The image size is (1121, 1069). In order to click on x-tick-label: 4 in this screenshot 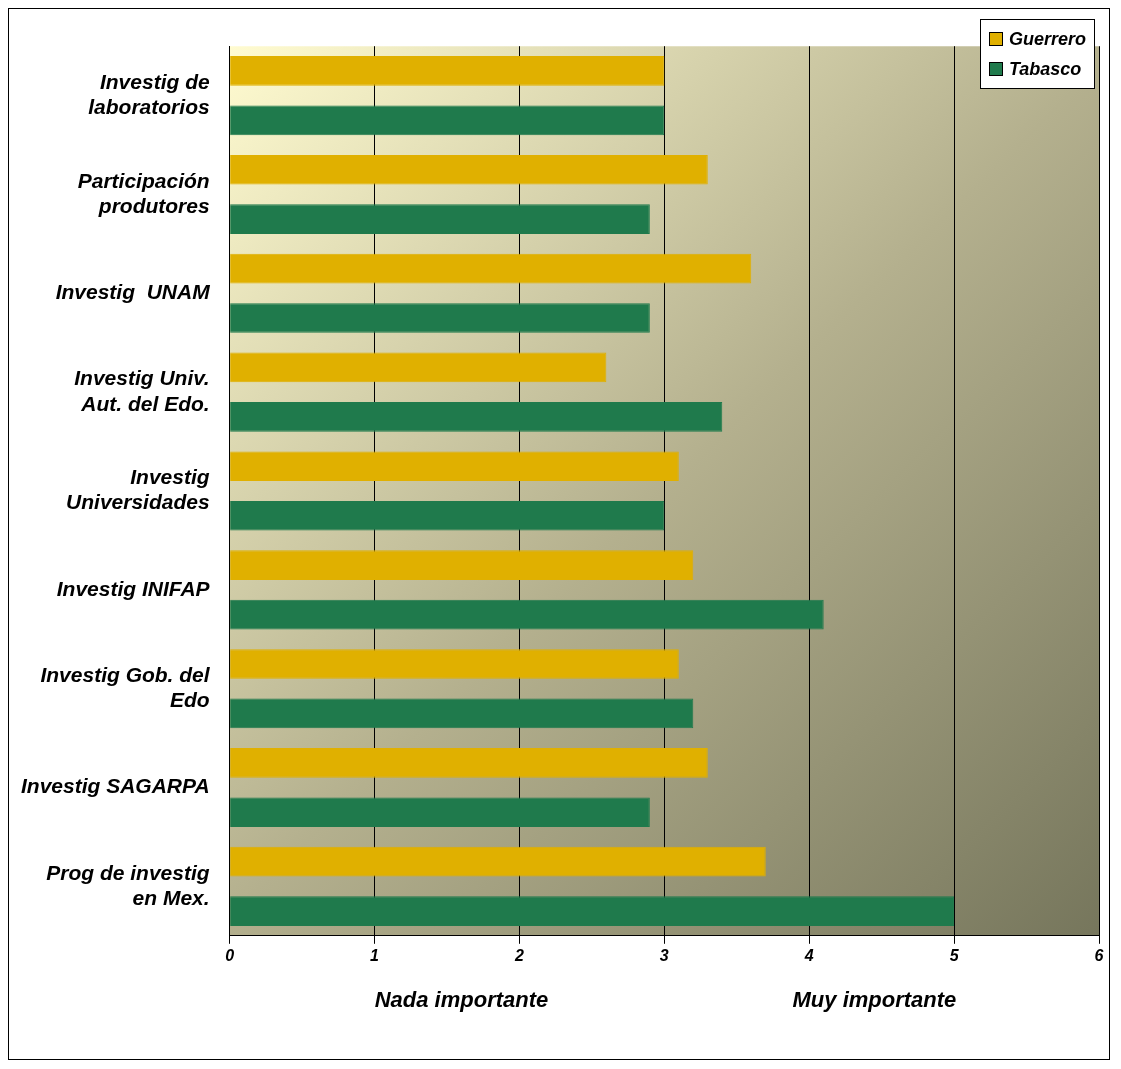, I will do `click(808, 955)`.